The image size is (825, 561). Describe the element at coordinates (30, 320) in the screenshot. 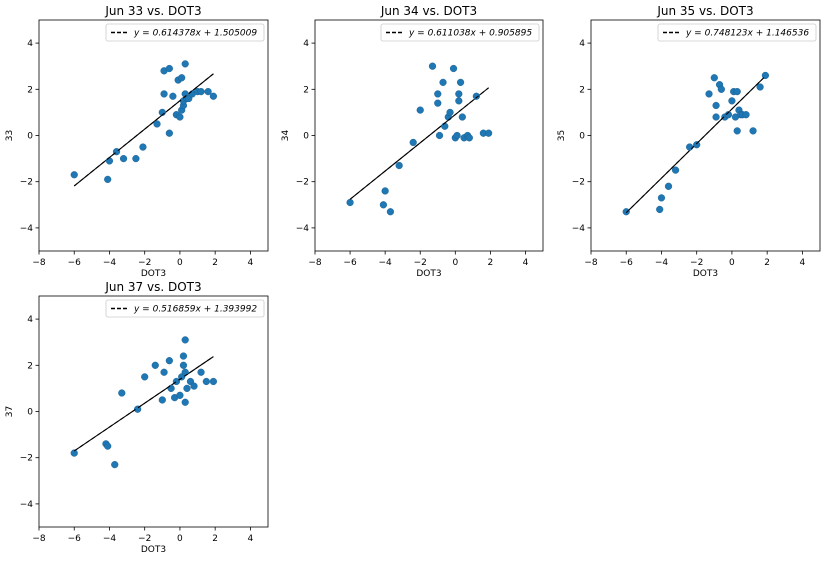

I see `y-tick-label: 4` at that location.